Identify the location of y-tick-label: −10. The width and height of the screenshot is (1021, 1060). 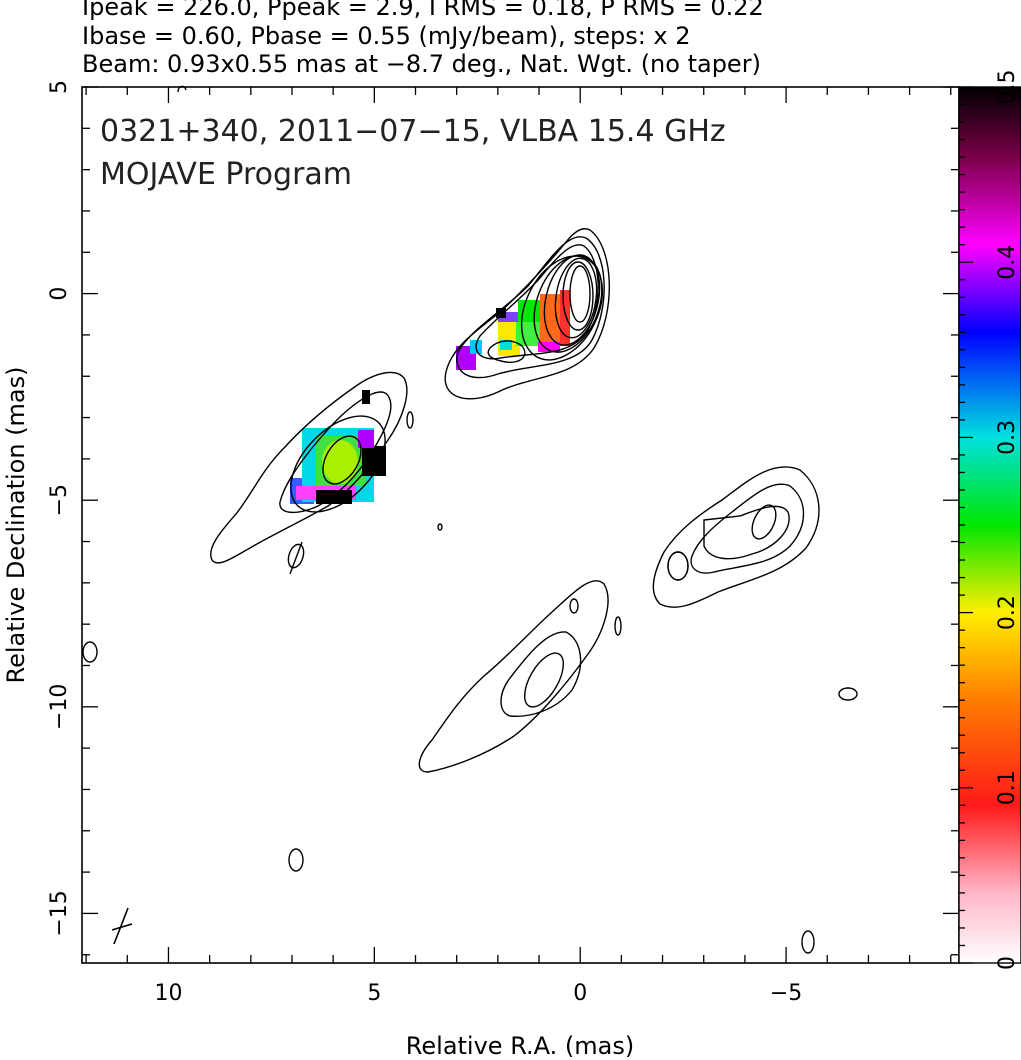
(59, 707).